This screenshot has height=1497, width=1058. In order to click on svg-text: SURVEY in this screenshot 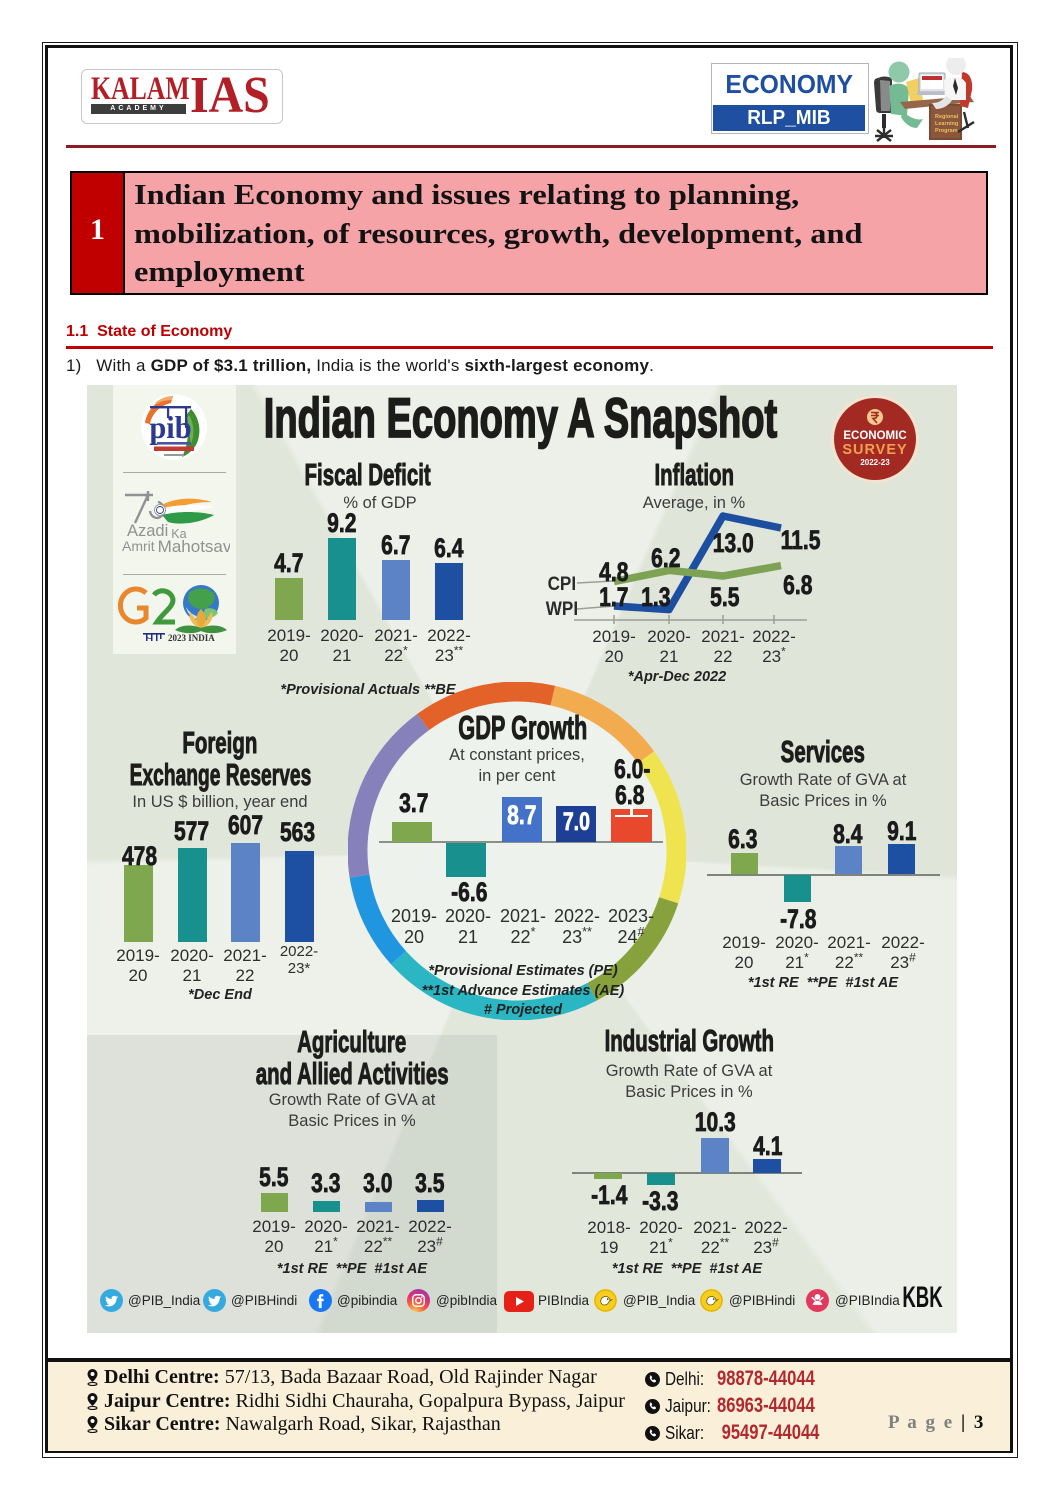, I will do `click(874, 450)`.